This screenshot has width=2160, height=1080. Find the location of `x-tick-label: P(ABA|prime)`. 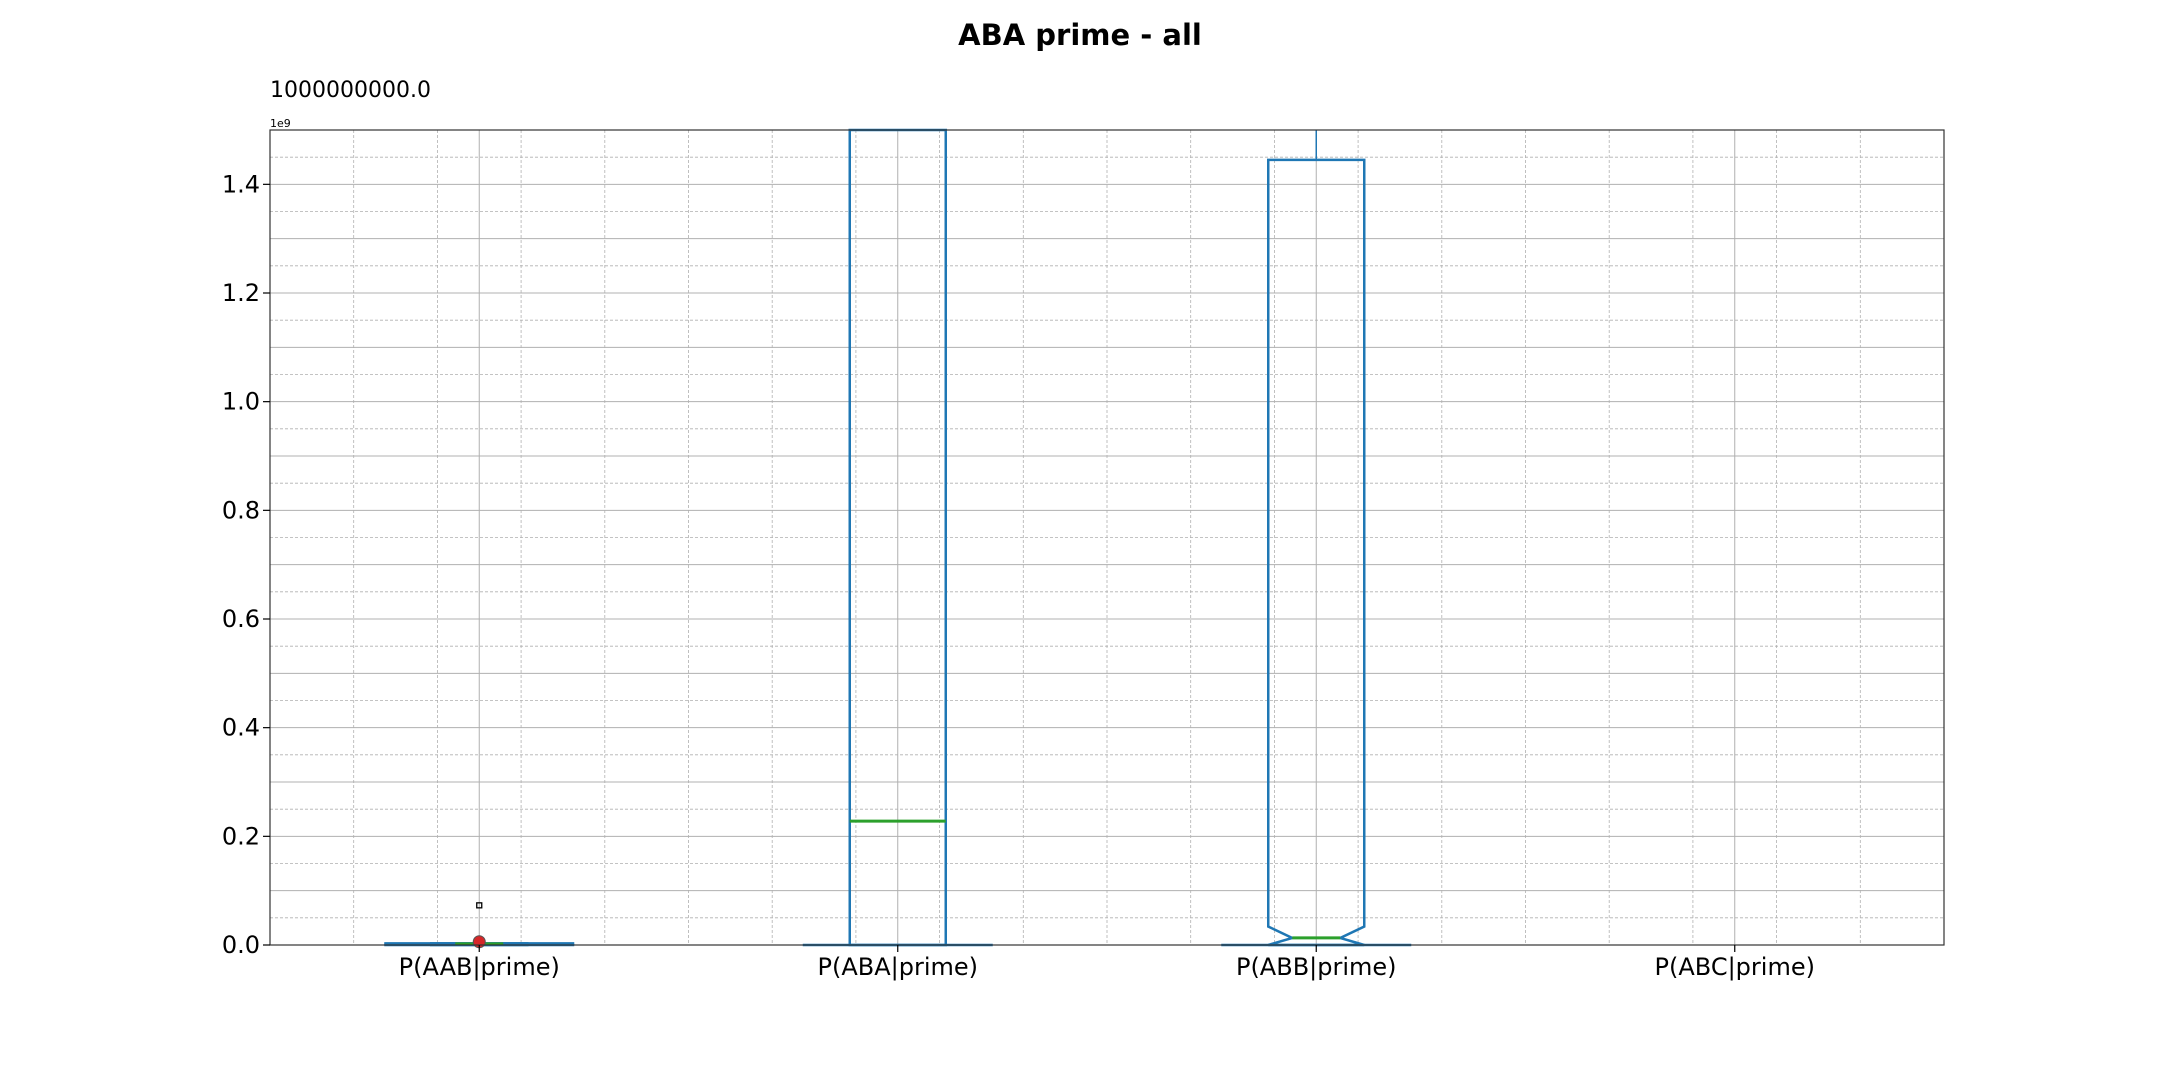

x-tick-label: P(ABA|prime) is located at coordinates (898, 967).